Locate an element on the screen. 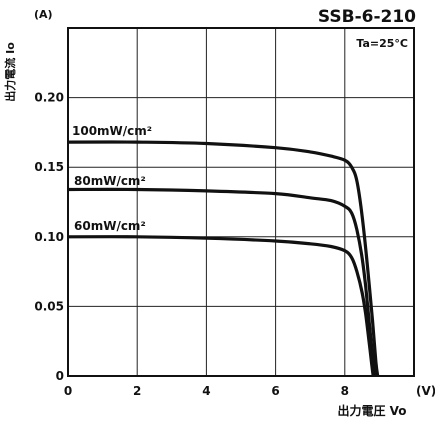 This screenshot has width=435, height=425. series-label-80: 80mW/cm² is located at coordinates (110, 181).